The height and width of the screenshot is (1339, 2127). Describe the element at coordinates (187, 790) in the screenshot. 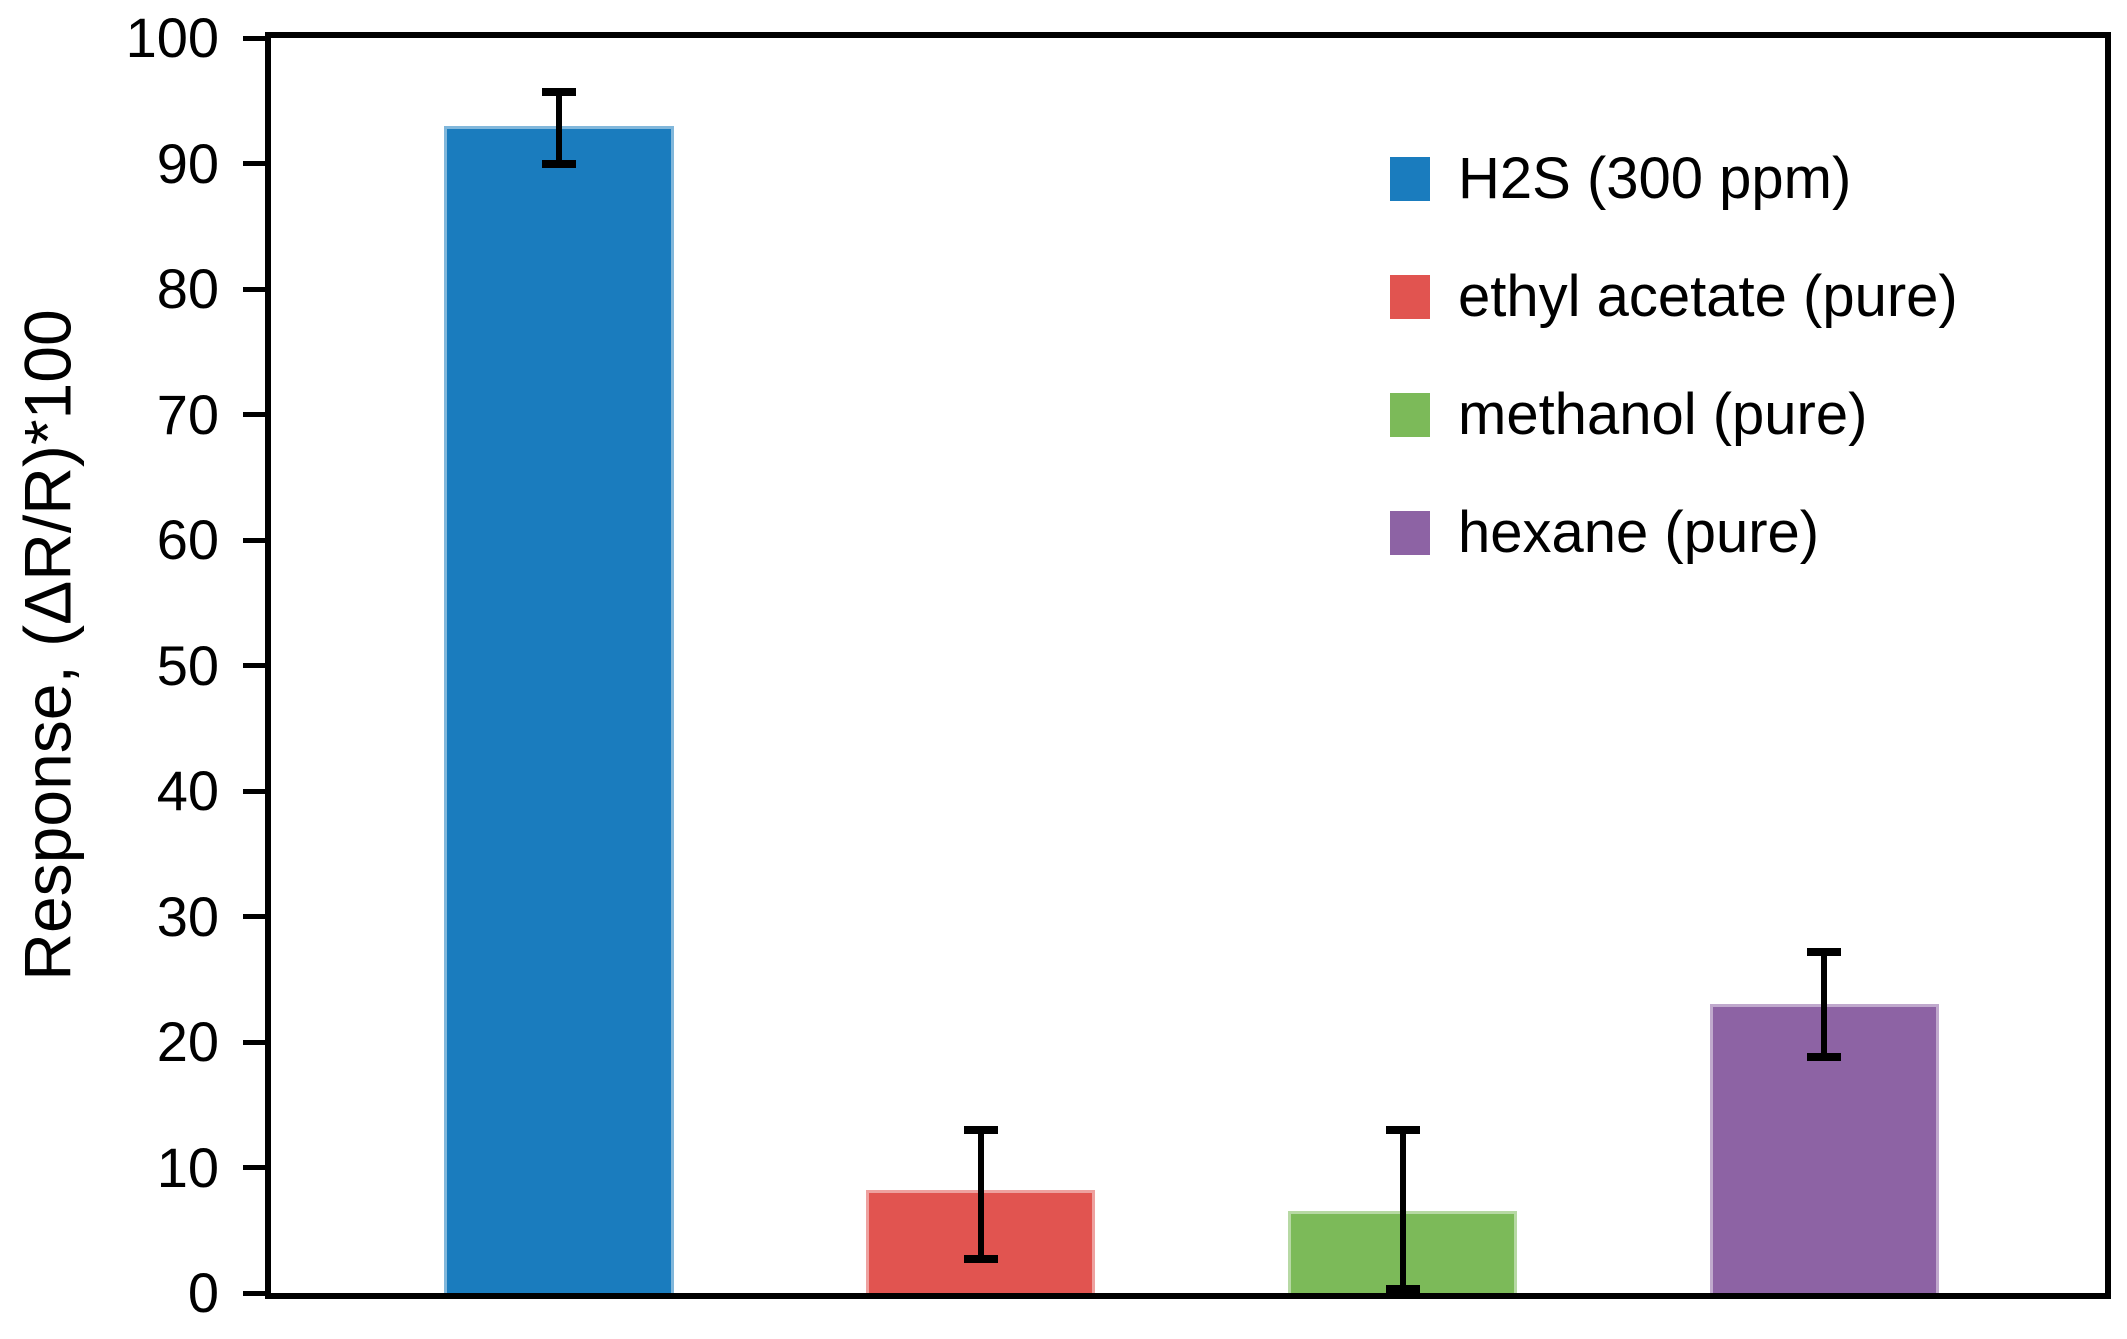

I see `y-tick-label: 40` at that location.